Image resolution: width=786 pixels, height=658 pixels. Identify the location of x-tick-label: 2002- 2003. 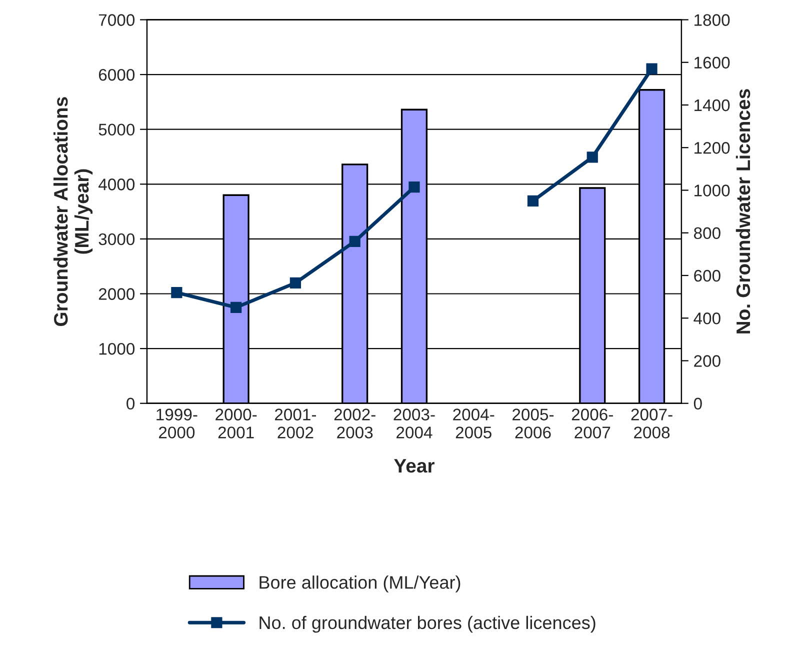
(355, 423).